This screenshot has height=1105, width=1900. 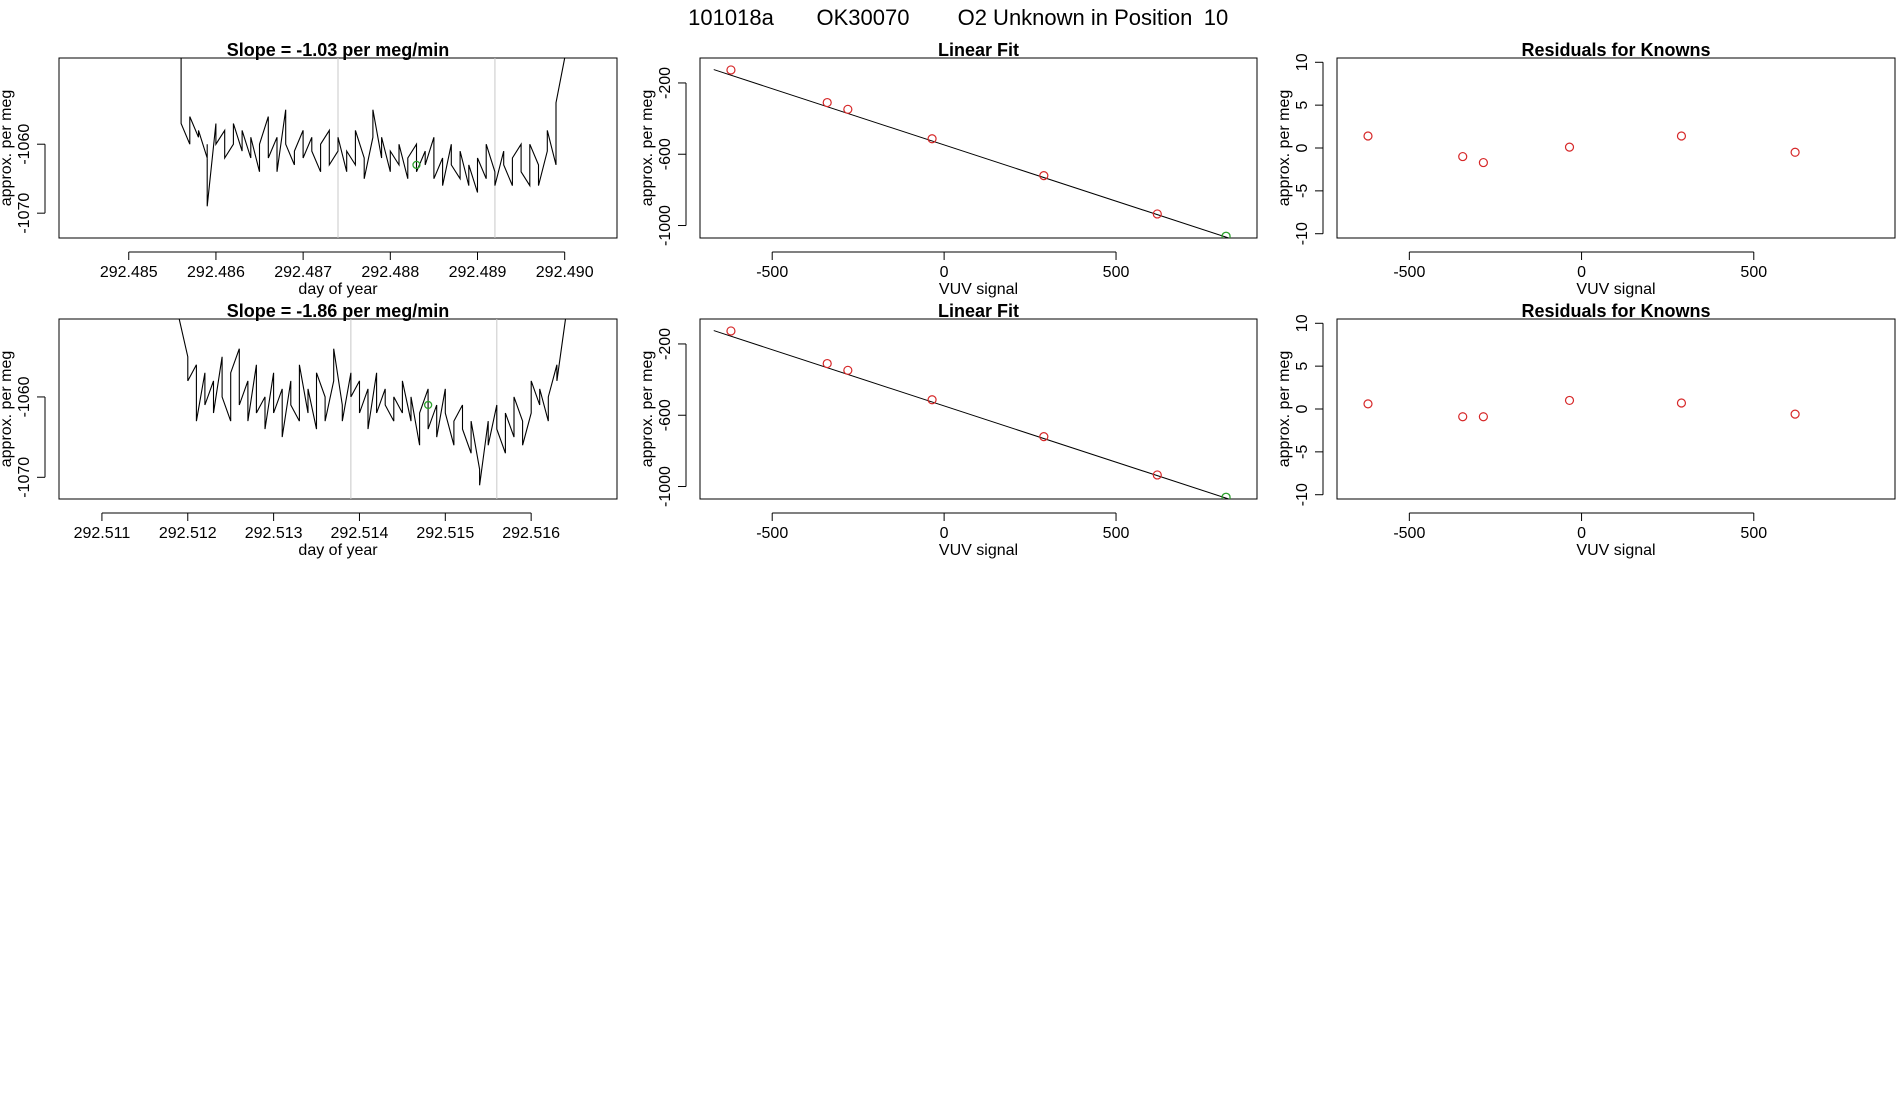 I want to click on fit-line, so click(x=972, y=153).